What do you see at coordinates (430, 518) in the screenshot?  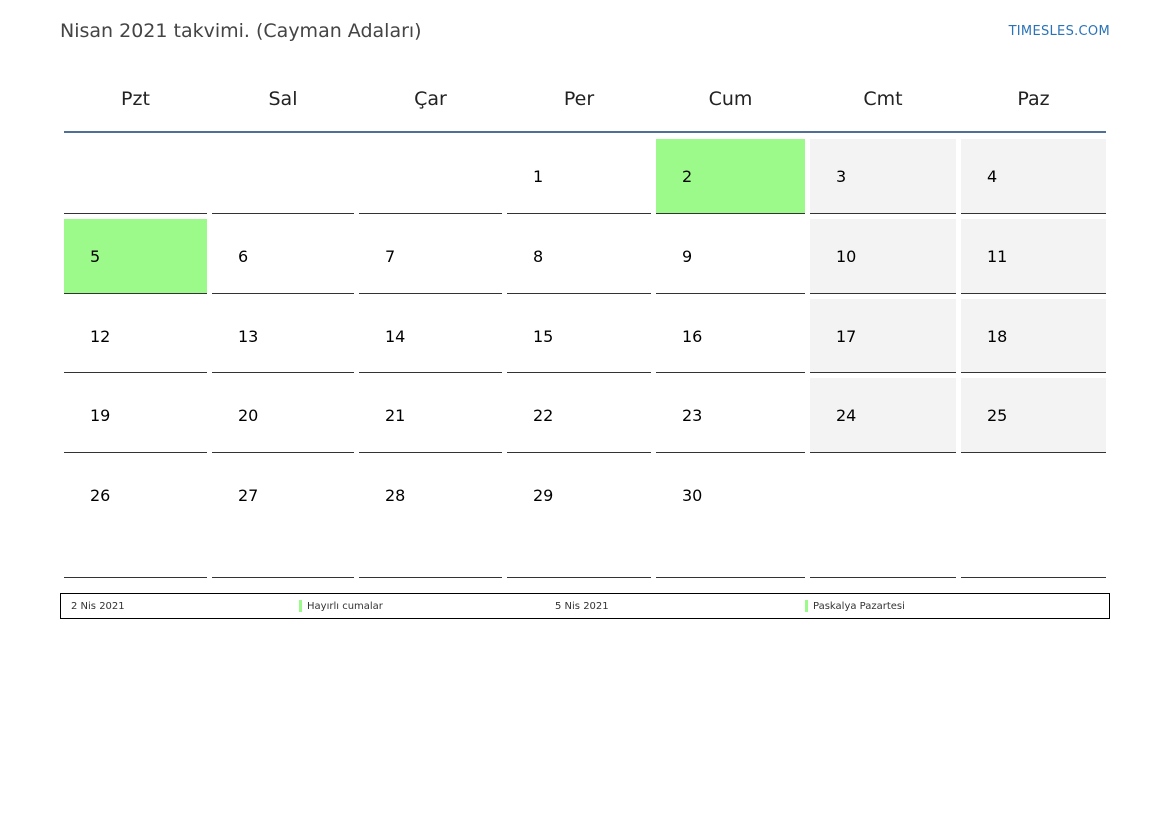 I see `day-cell: 28` at bounding box center [430, 518].